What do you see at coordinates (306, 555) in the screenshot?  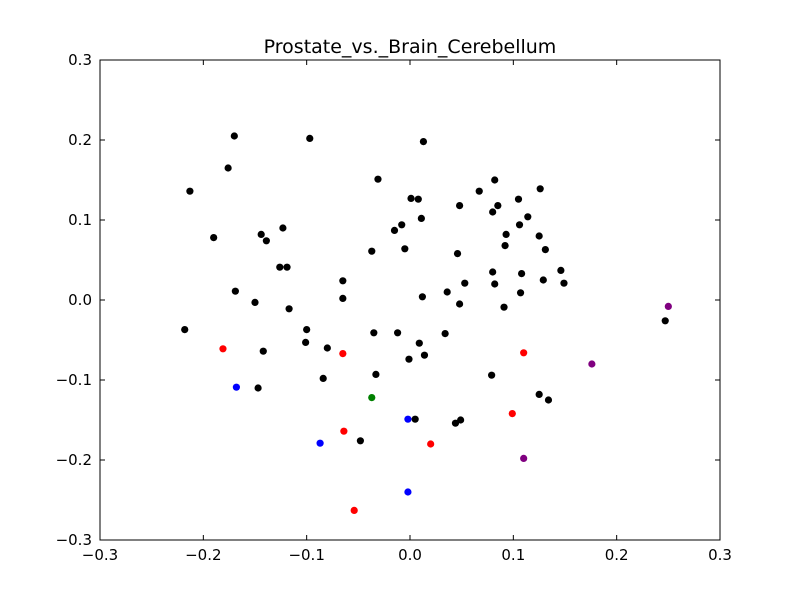 I see `x-tick-label: −0.1` at bounding box center [306, 555].